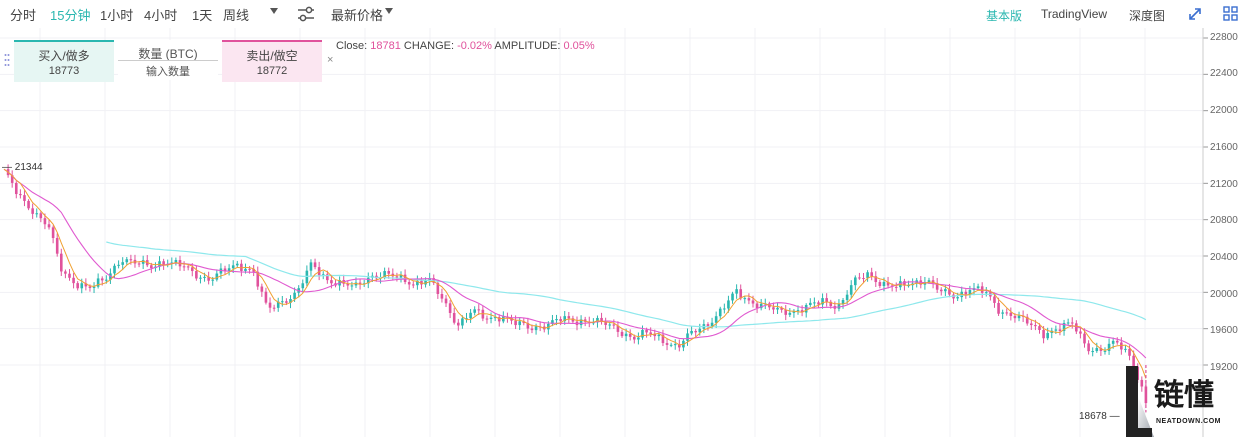 Image resolution: width=1240 pixels, height=442 pixels. Describe the element at coordinates (202, 15) in the screenshot. I see `interval-tab-1d: 1天` at that location.